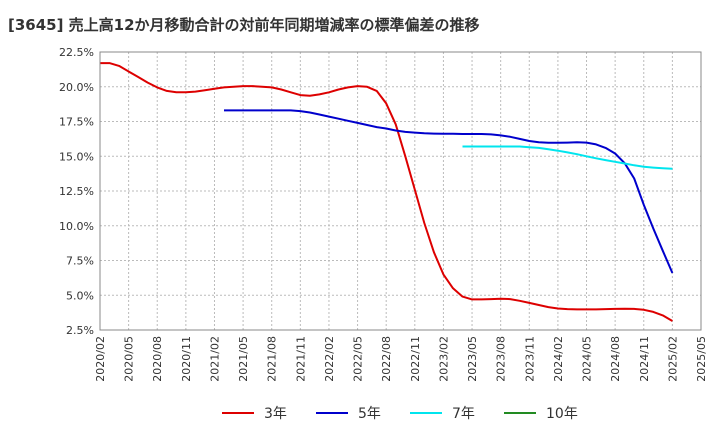 This screenshot has width=720, height=440. Describe the element at coordinates (672, 359) in the screenshot. I see `x-tick-label: 2025/02` at that location.